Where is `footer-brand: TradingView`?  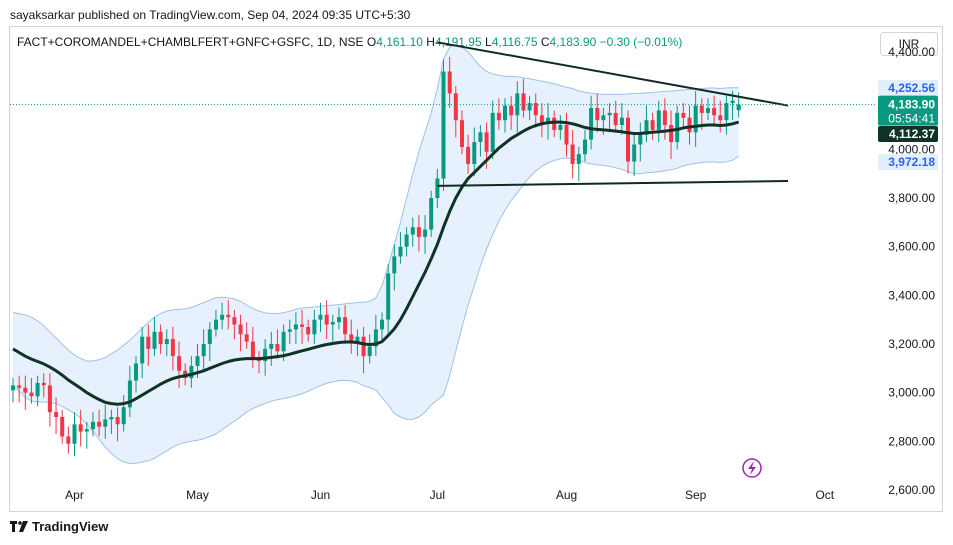
footer-brand: TradingView is located at coordinates (59, 526).